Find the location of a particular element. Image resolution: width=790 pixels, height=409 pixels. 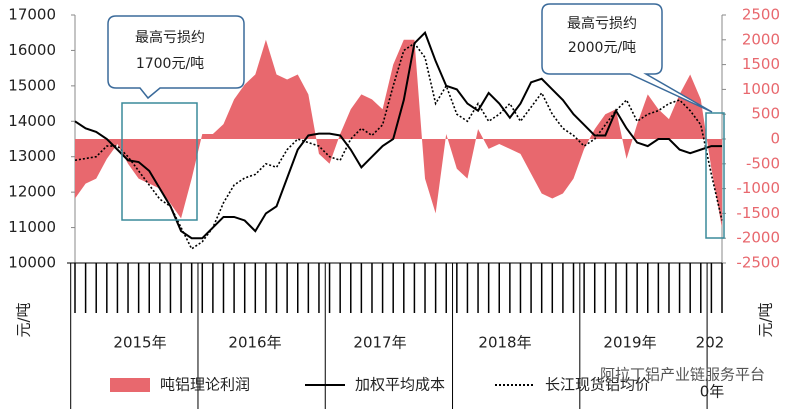

year-label: 0年 is located at coordinates (712, 392).